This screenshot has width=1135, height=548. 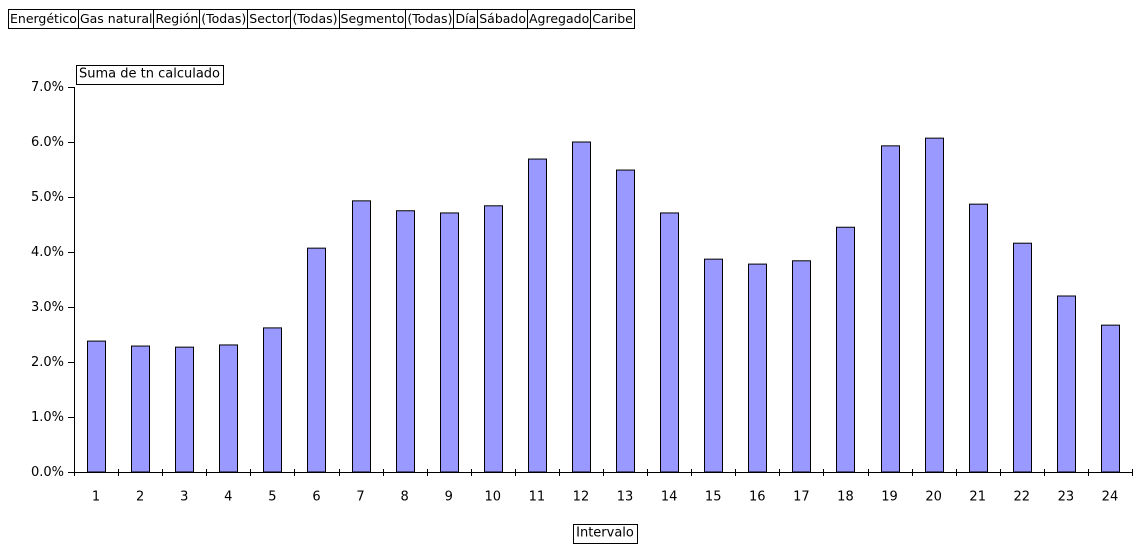 I want to click on x-tick-label: 24, so click(x=1110, y=497).